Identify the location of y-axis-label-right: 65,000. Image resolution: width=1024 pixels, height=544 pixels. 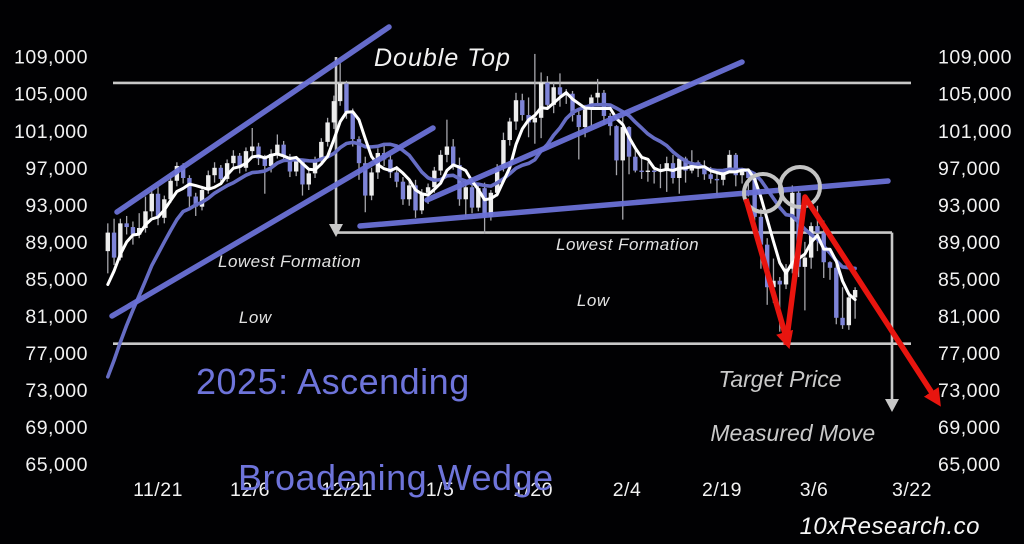
(969, 465).